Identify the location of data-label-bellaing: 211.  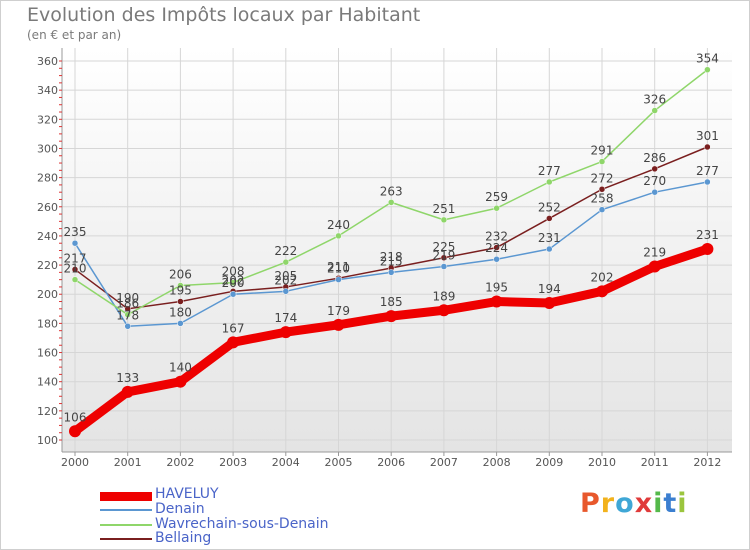
(338, 267).